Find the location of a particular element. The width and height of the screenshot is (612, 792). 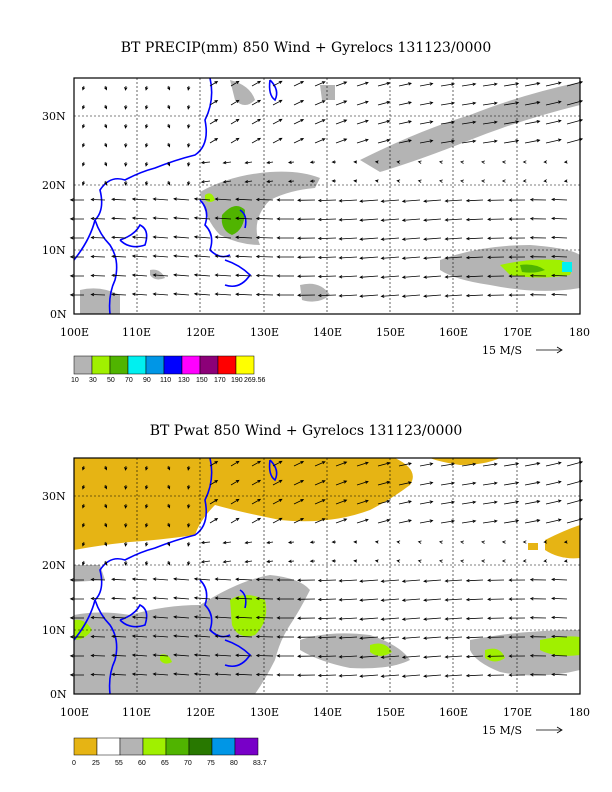

colorbar-label: 269.56 is located at coordinates (255, 380).